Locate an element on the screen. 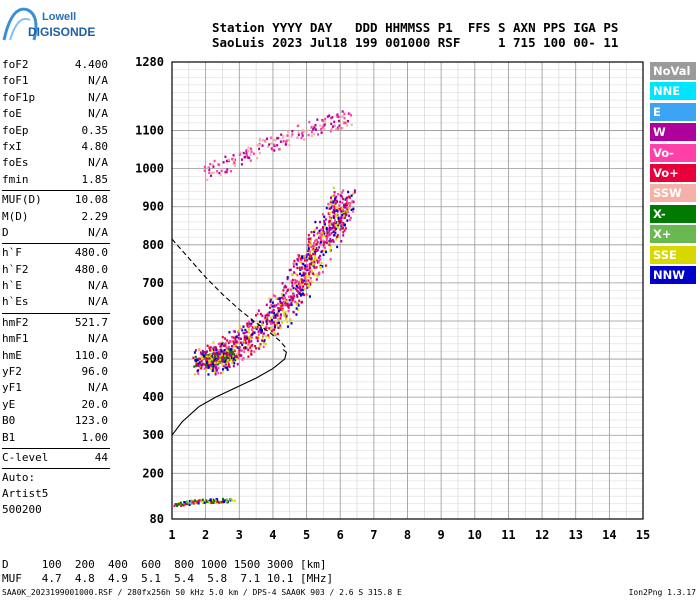 The image size is (700, 600). param-value: 0.35 is located at coordinates (95, 130).